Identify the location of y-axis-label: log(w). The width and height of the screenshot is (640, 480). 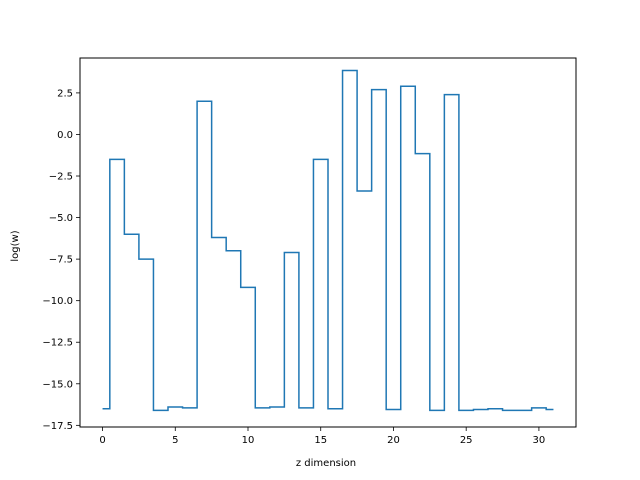
(15, 245).